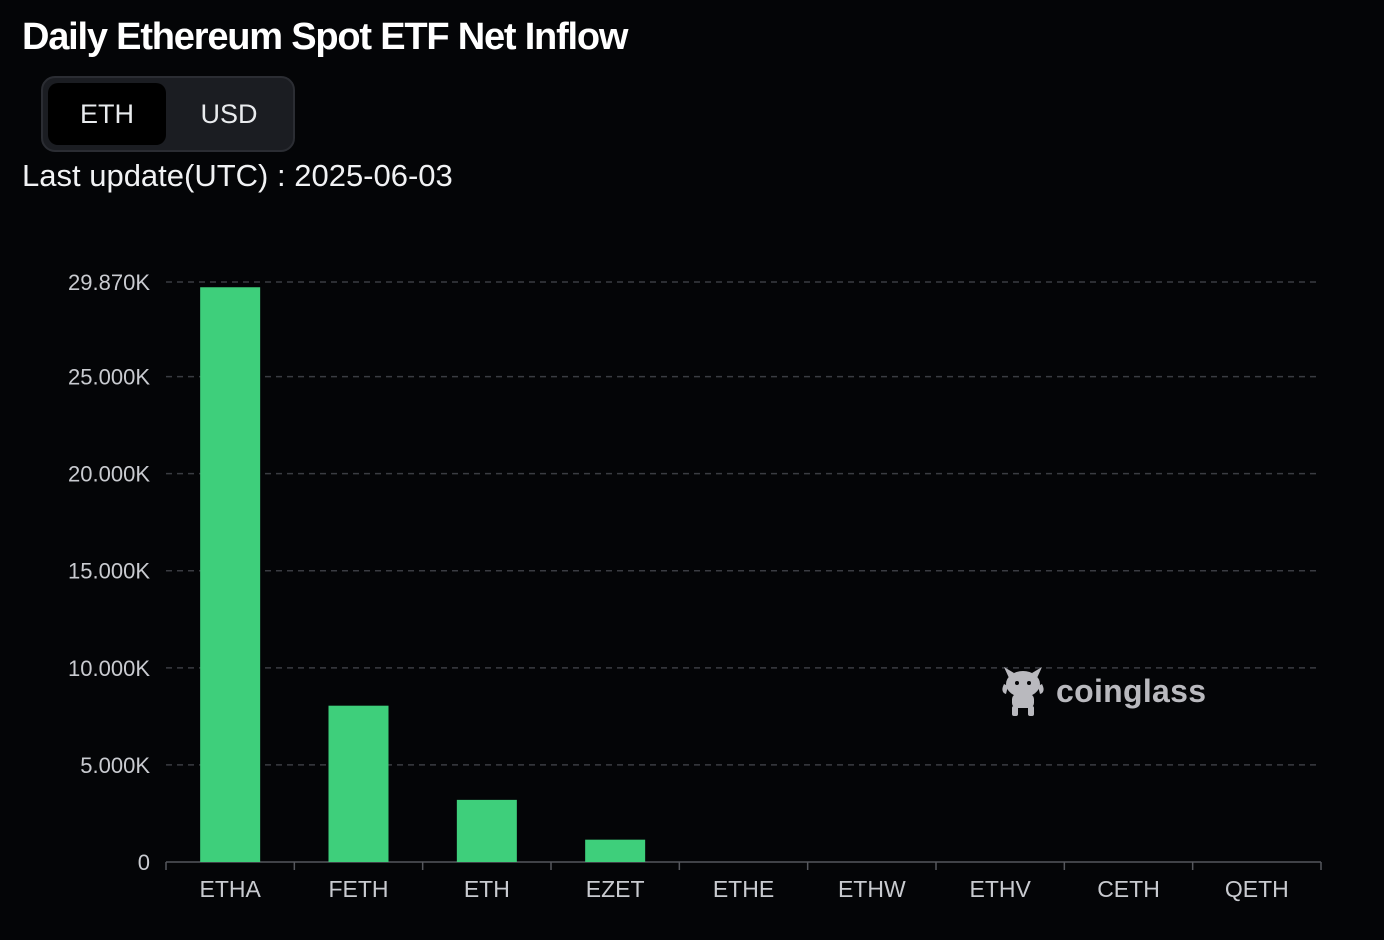 Image resolution: width=1384 pixels, height=940 pixels. Describe the element at coordinates (115, 765) in the screenshot. I see `y-tick-label: 5.000K` at that location.